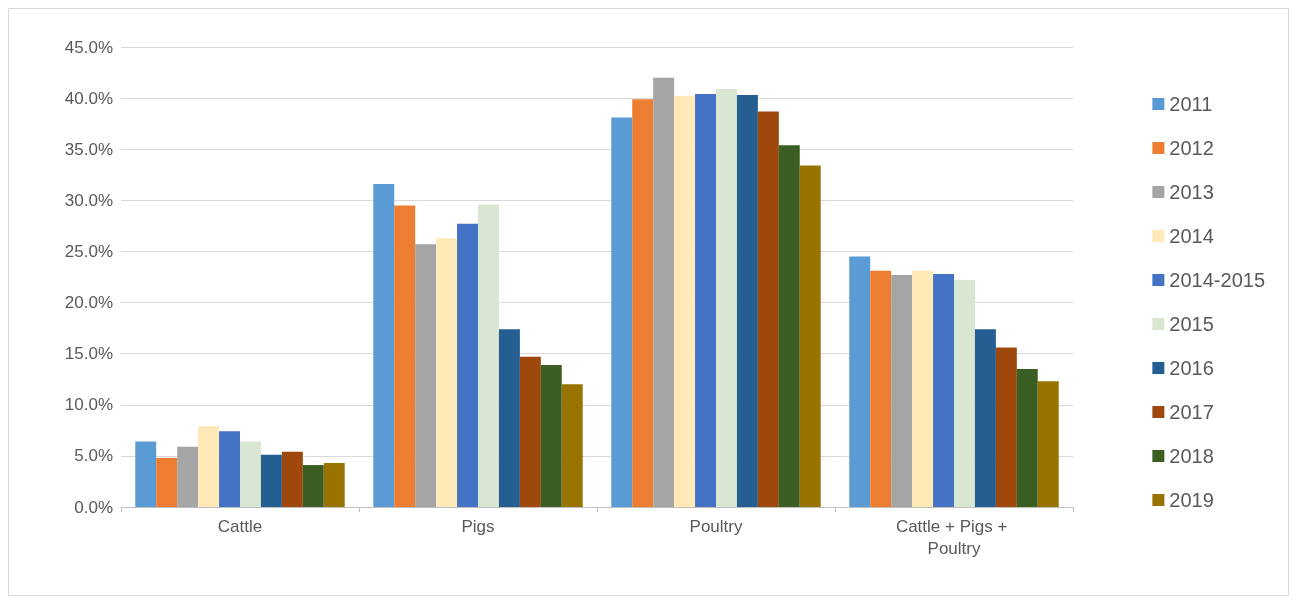  What do you see at coordinates (1191, 412) in the screenshot?
I see `legend-label: 2017` at bounding box center [1191, 412].